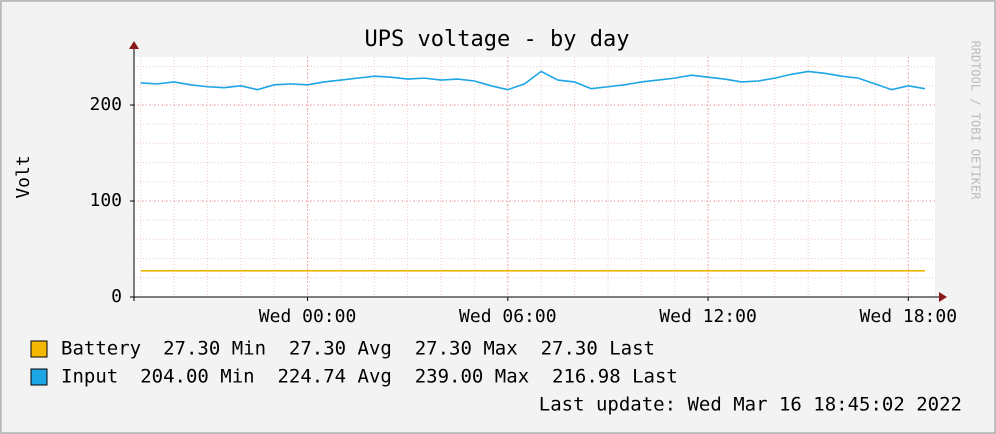 The height and width of the screenshot is (434, 996). What do you see at coordinates (497, 39) in the screenshot?
I see `chart-title: UPS voltage - by day` at bounding box center [497, 39].